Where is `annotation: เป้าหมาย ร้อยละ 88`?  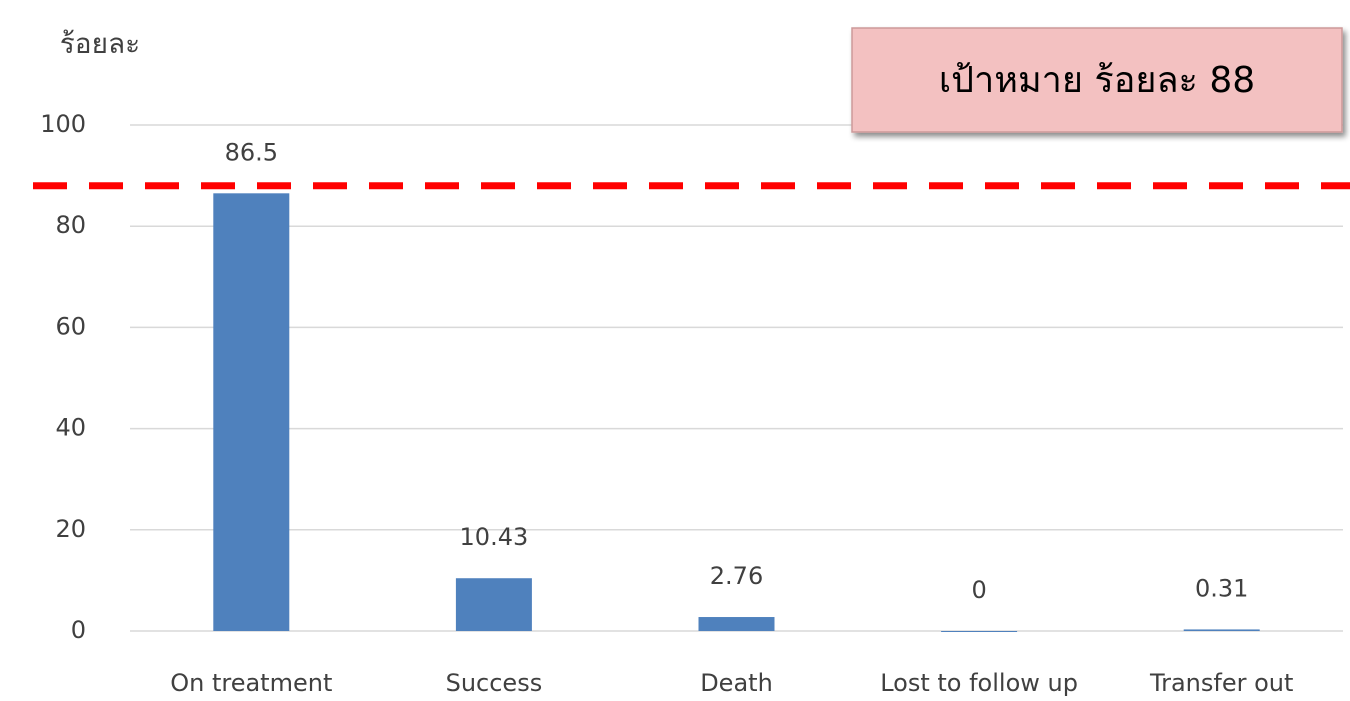
annotation: เป้าหมาย ร้อยละ 88 is located at coordinates (1097, 80).